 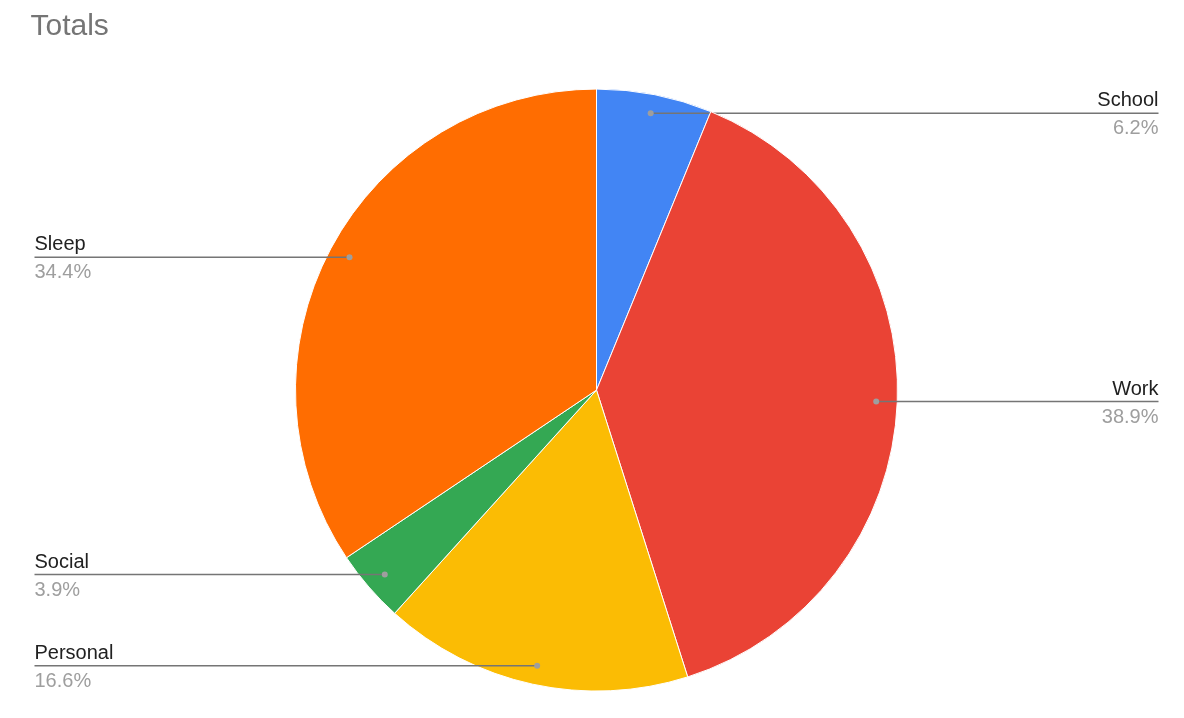 I want to click on data-label: 34.4%, so click(x=63, y=271).